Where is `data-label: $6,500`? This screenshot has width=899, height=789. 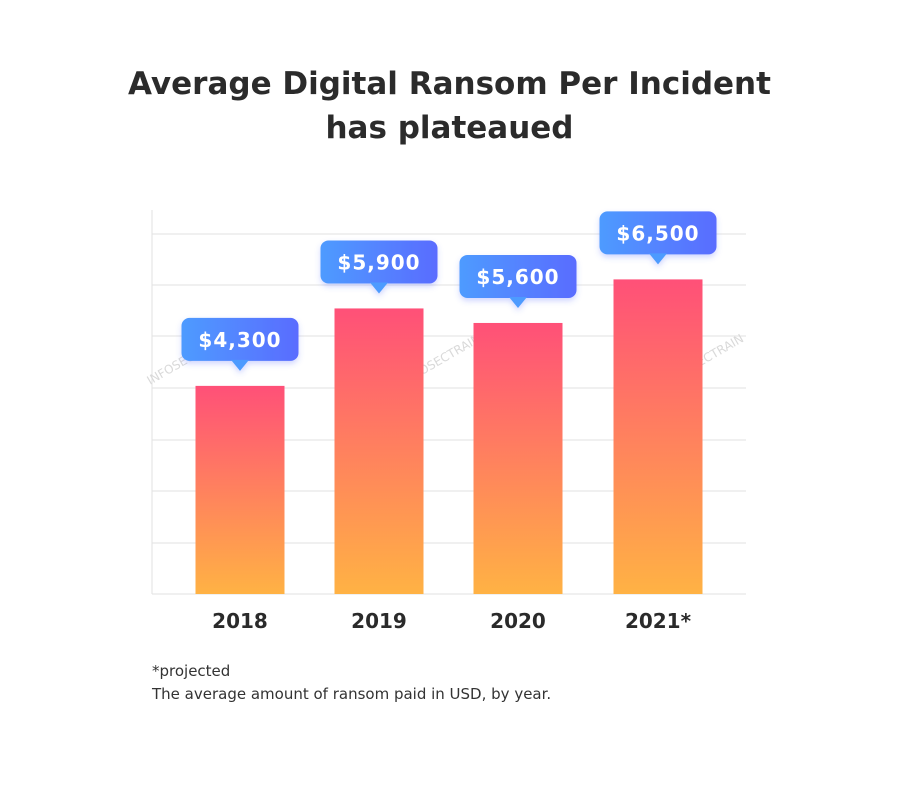 data-label: $6,500 is located at coordinates (657, 233).